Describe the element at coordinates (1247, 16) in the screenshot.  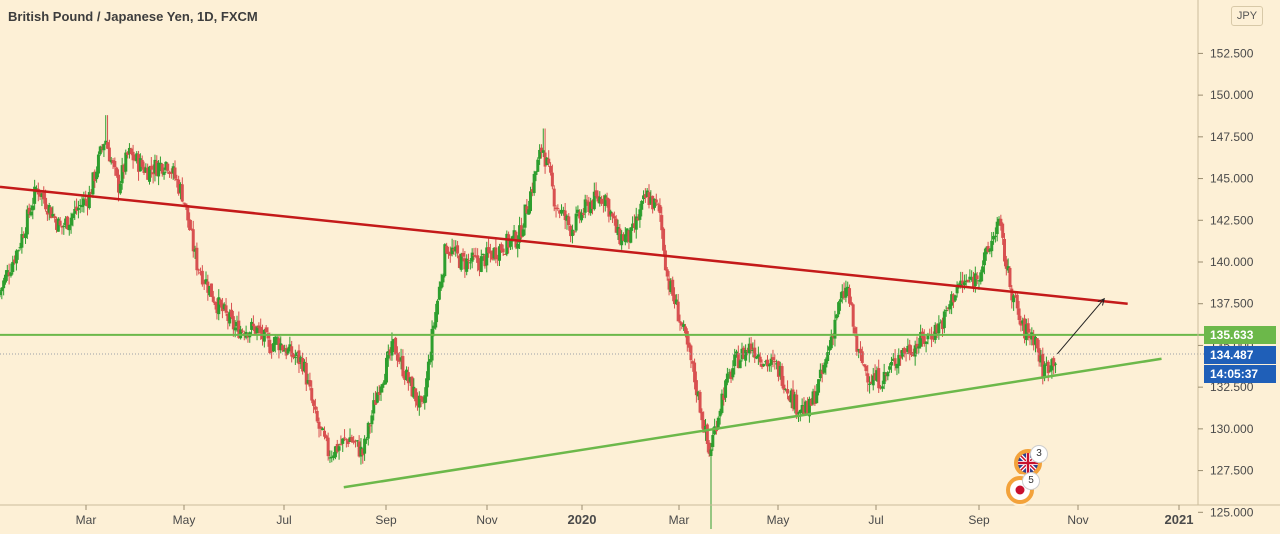
I see `currency-label: JPY` at that location.